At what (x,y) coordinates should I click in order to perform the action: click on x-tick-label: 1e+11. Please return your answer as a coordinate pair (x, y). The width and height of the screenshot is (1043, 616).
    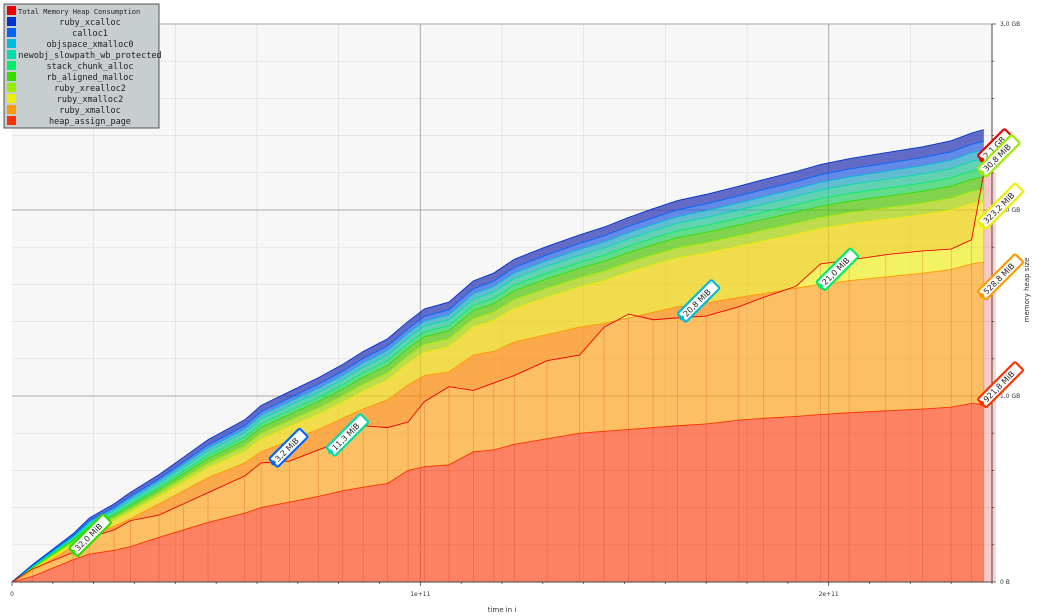
    Looking at the image, I should click on (420, 594).